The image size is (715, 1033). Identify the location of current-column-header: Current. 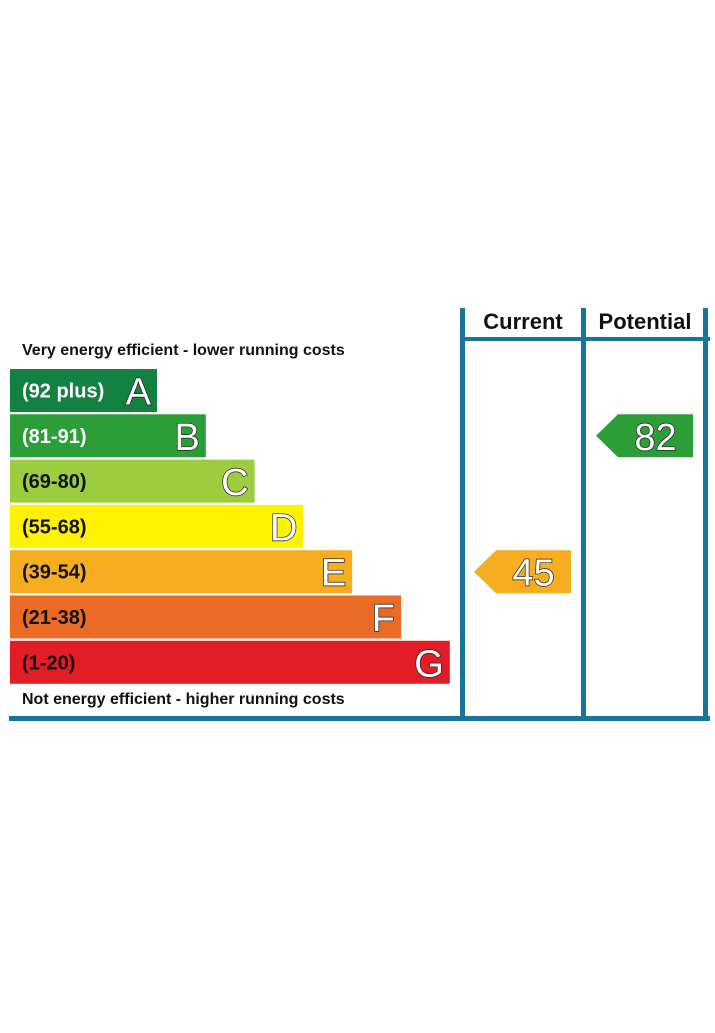
(523, 321).